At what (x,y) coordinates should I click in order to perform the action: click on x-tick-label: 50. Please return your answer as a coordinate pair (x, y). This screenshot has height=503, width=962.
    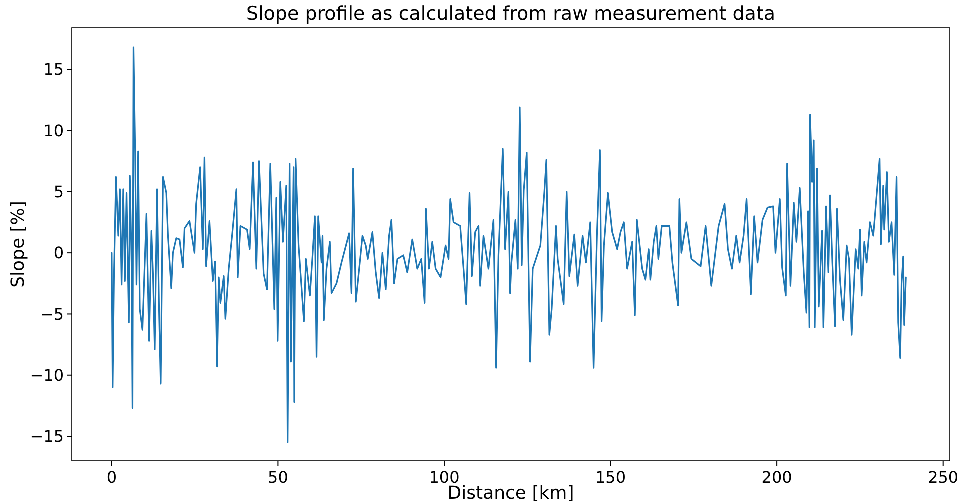
    Looking at the image, I should click on (278, 477).